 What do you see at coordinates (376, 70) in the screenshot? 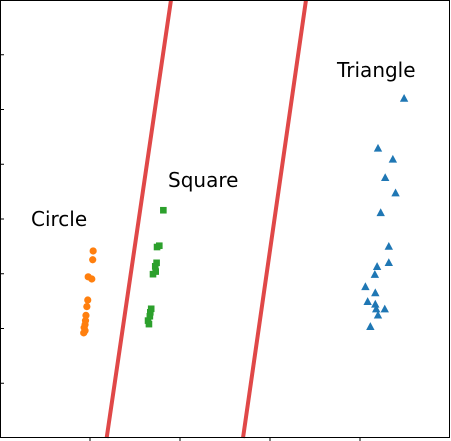
I see `label-triangle: Triangle` at bounding box center [376, 70].